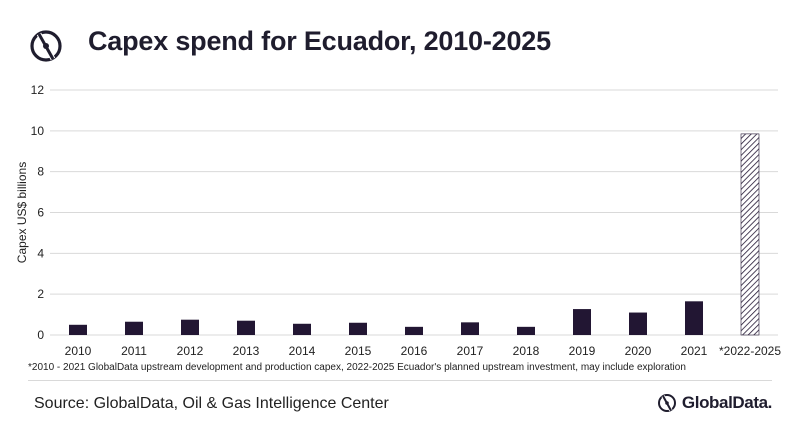 The height and width of the screenshot is (428, 800). What do you see at coordinates (470, 351) in the screenshot?
I see `x-tick-label: 2017` at bounding box center [470, 351].